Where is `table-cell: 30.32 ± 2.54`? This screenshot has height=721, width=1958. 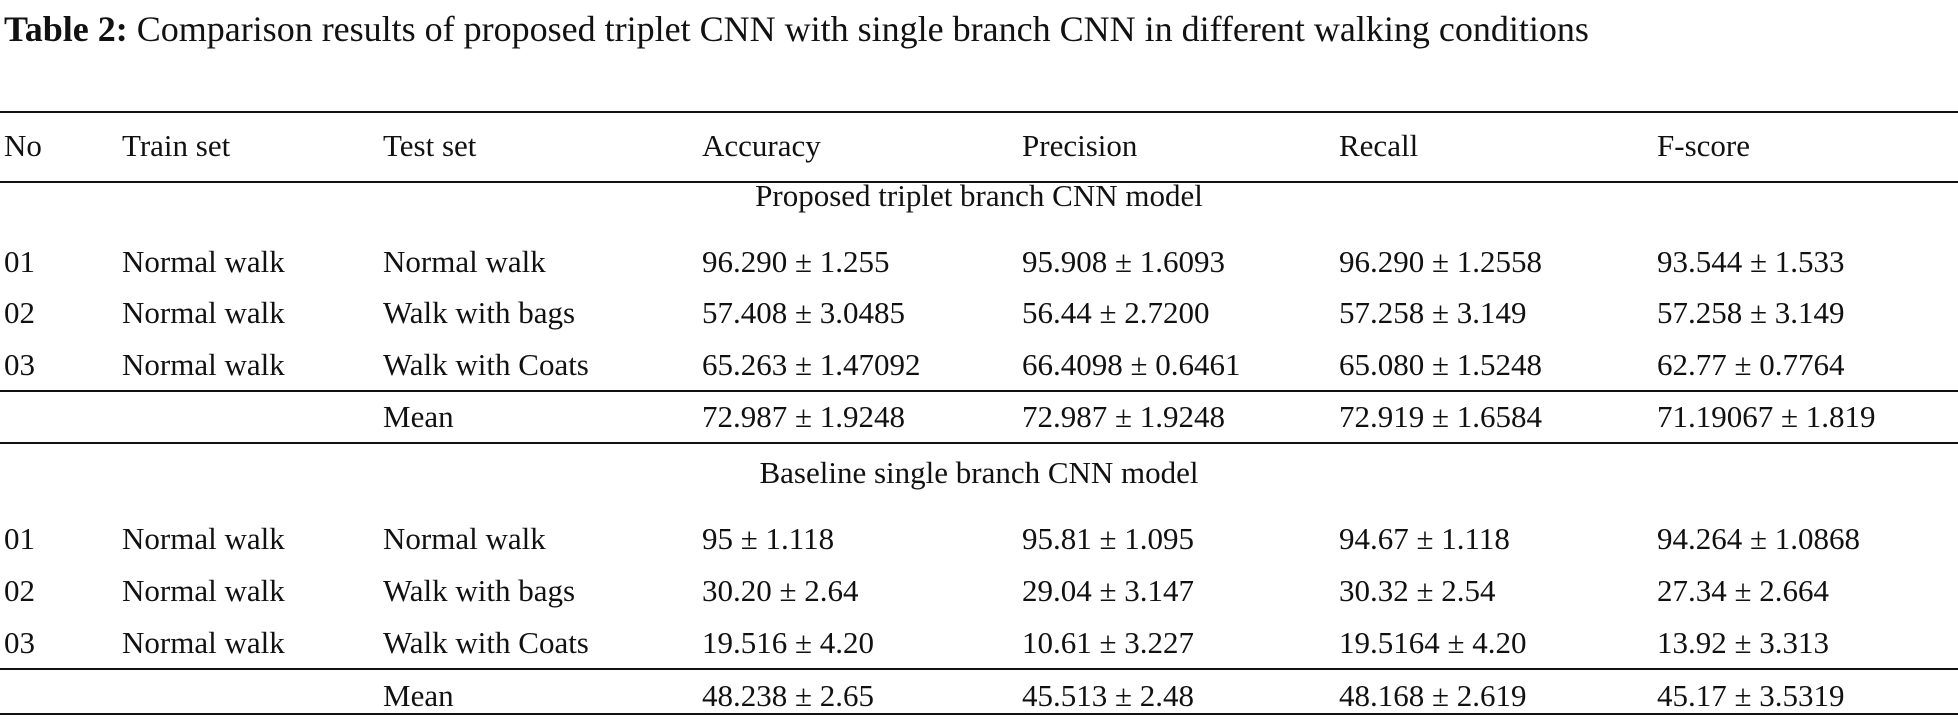
table-cell: 30.32 ± 2.54 is located at coordinates (1417, 590).